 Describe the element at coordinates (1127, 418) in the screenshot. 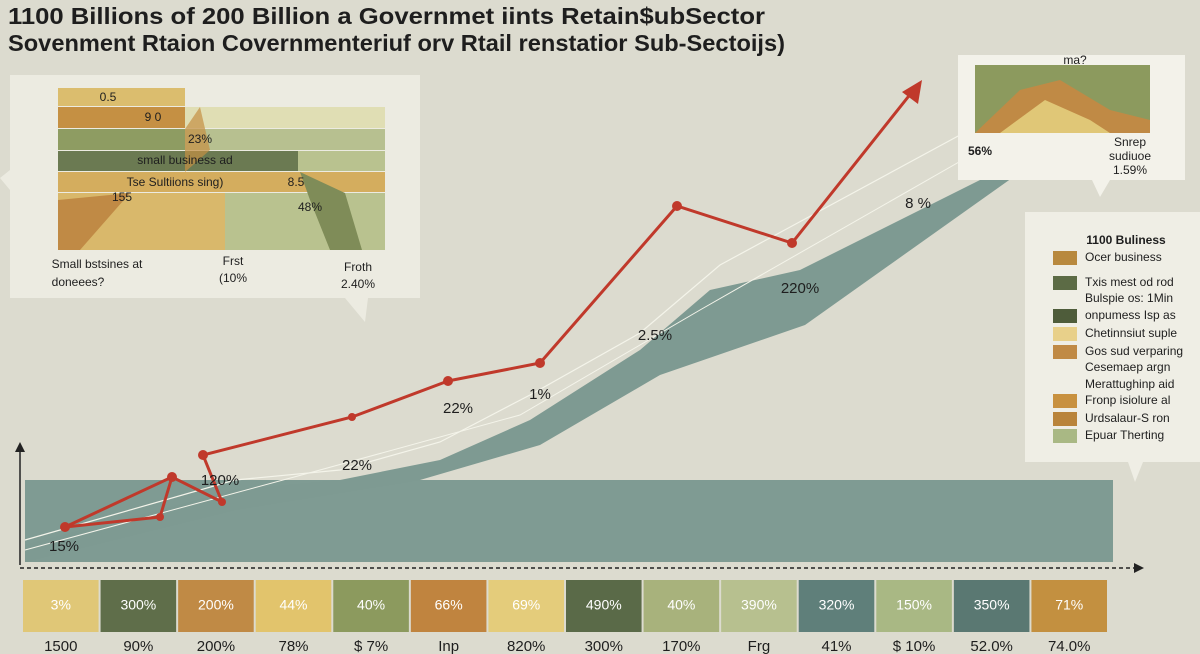

I see `legend-label: Urdsalaur-S ron` at that location.